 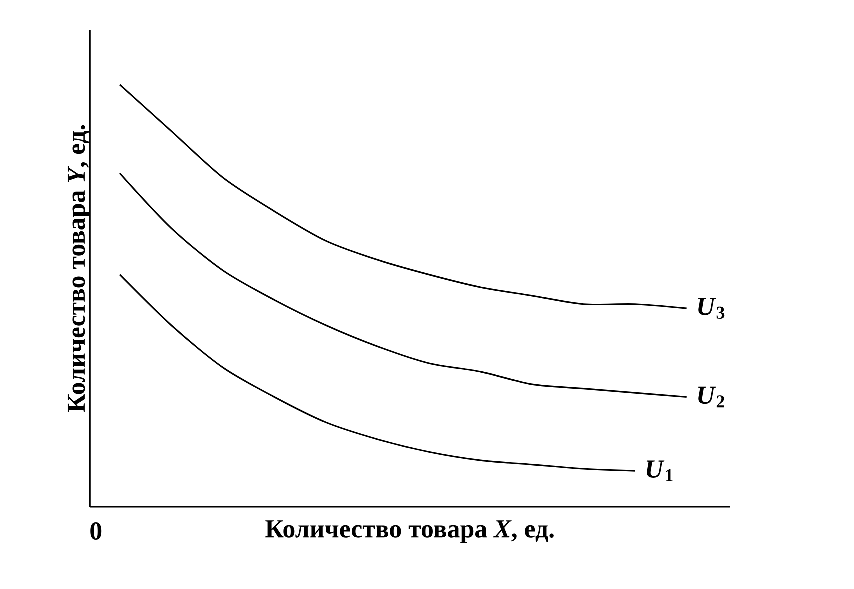 I want to click on text: 0, so click(x=96, y=531).